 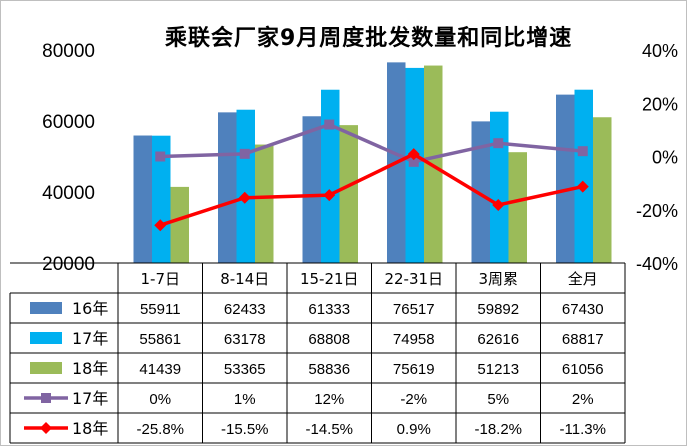 What do you see at coordinates (160, 309) in the screenshot?
I see `data-table-value: 55911` at bounding box center [160, 309].